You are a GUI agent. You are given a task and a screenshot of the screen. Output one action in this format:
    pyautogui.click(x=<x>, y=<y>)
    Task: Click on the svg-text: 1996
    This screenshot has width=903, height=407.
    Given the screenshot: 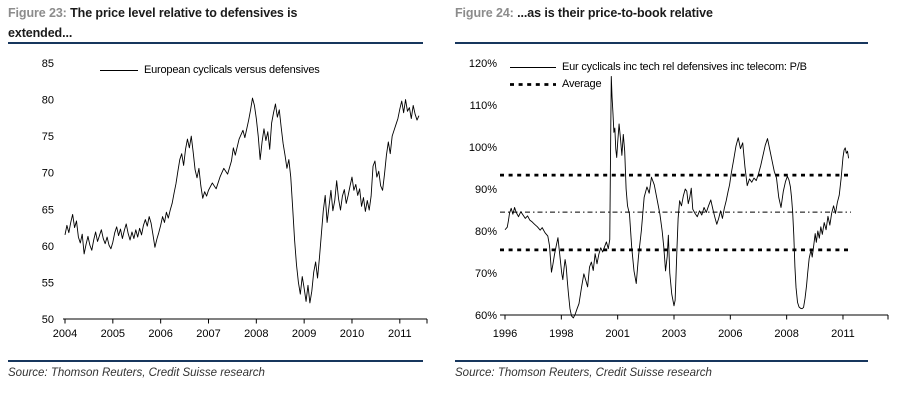 What is the action you would take?
    pyautogui.click(x=505, y=334)
    